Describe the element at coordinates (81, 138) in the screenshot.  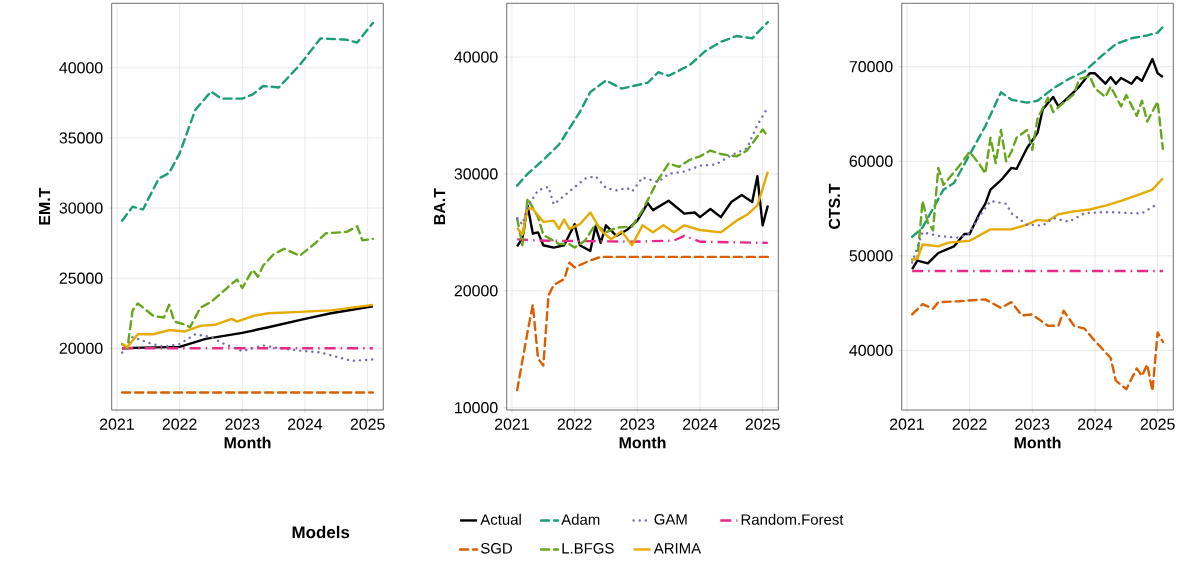
I see `y-tick-label: 35000` at that location.